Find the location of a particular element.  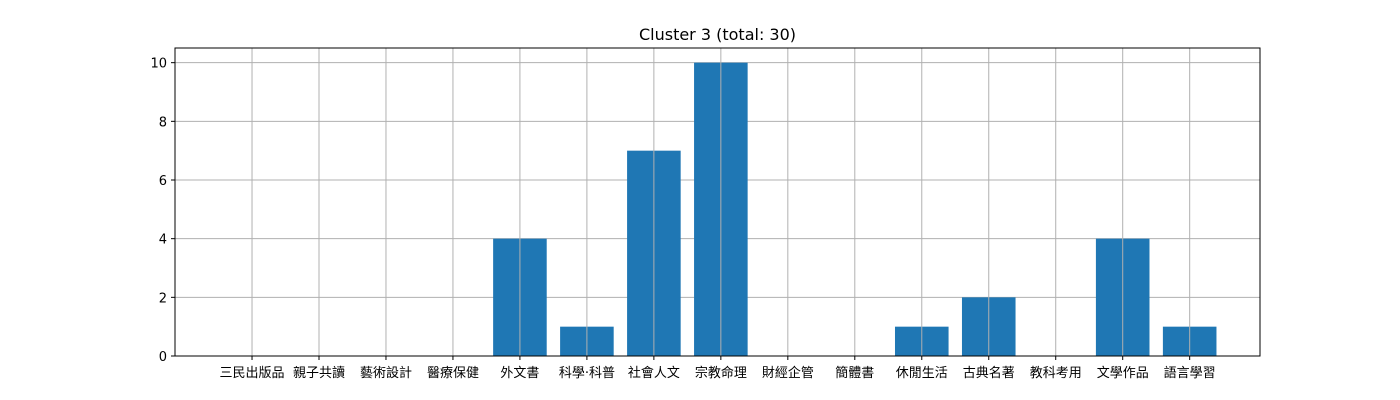

x-tick-label: 簡體書 is located at coordinates (854, 373).